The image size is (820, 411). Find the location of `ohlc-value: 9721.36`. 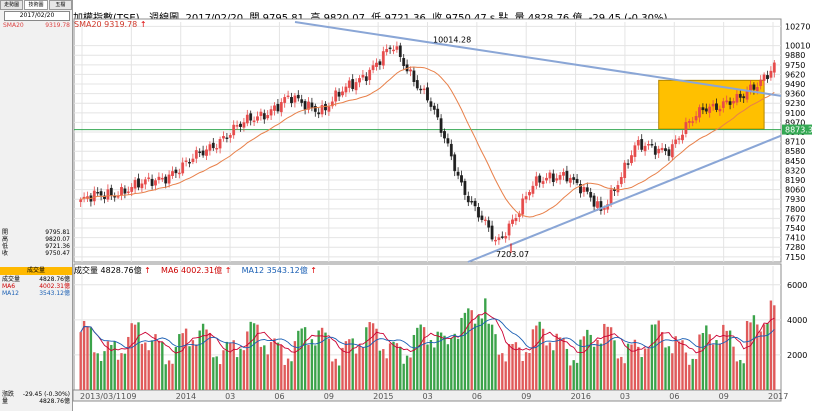

ohlc-value: 9721.36 is located at coordinates (57, 246).